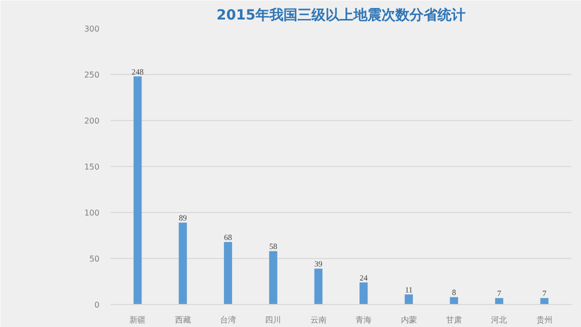 This screenshot has width=581, height=327. What do you see at coordinates (408, 289) in the screenshot?
I see `data-label: 11` at bounding box center [408, 289].